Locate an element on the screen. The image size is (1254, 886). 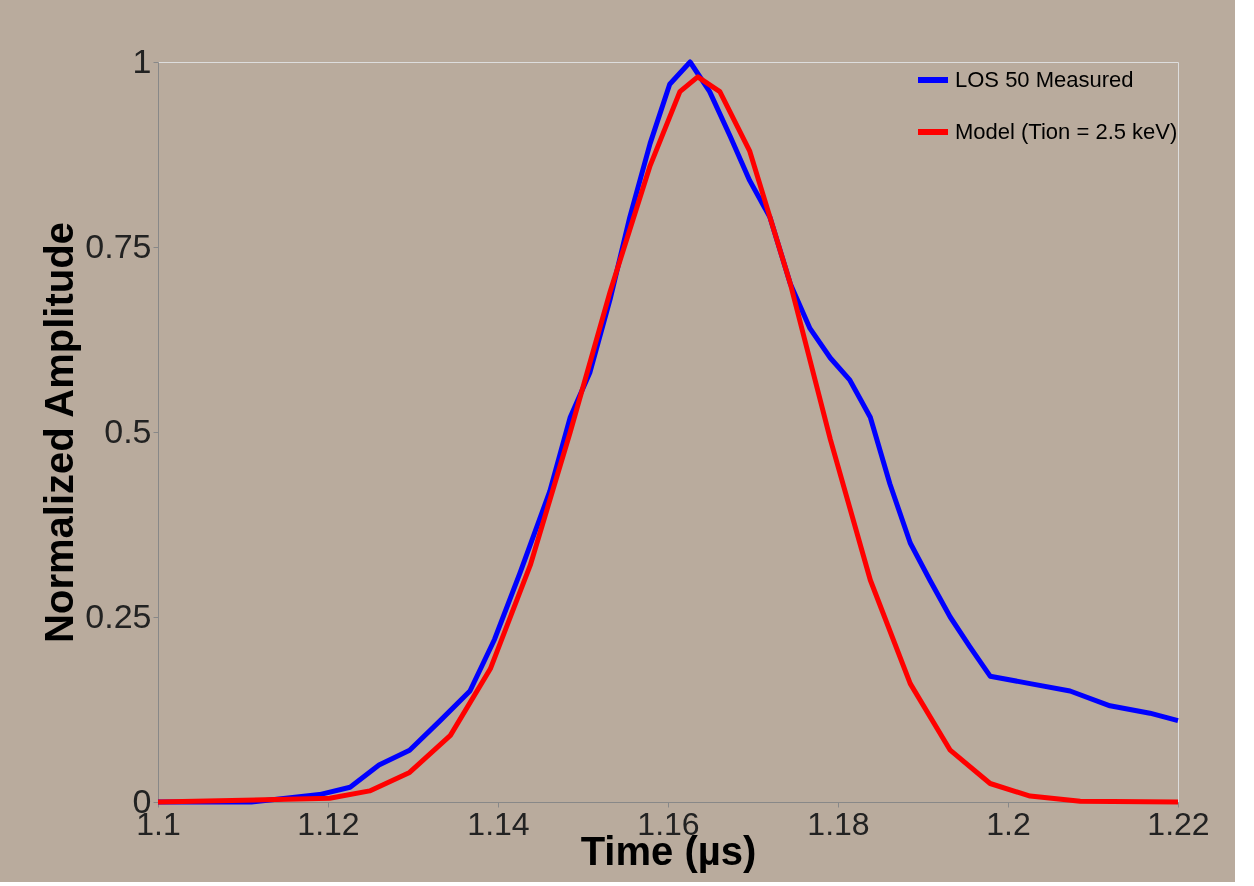
x-tick-label: 1.22 is located at coordinates (1178, 823).